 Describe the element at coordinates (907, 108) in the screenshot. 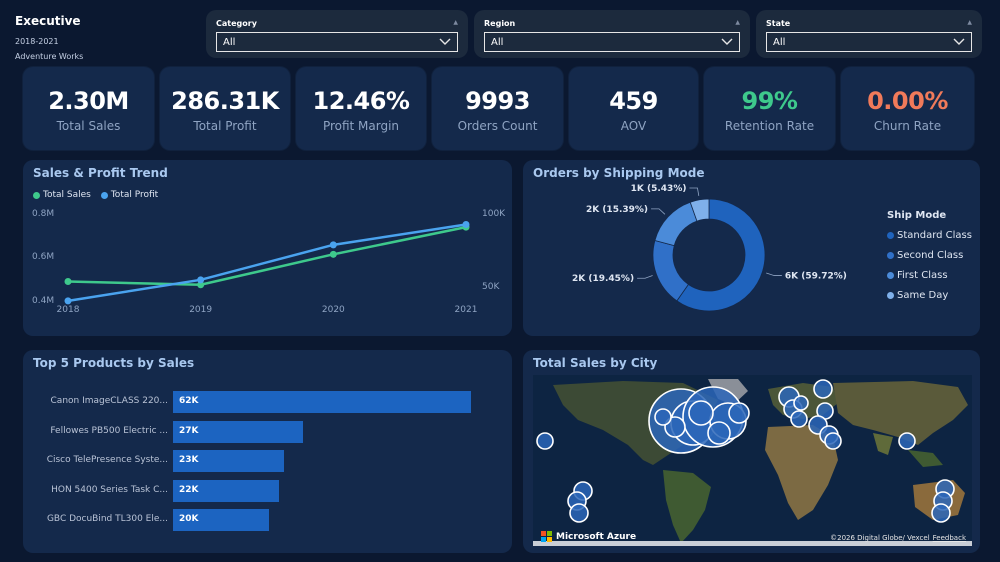

I see `kpi-card-churn-rate: 0.00% Churn Rate` at that location.